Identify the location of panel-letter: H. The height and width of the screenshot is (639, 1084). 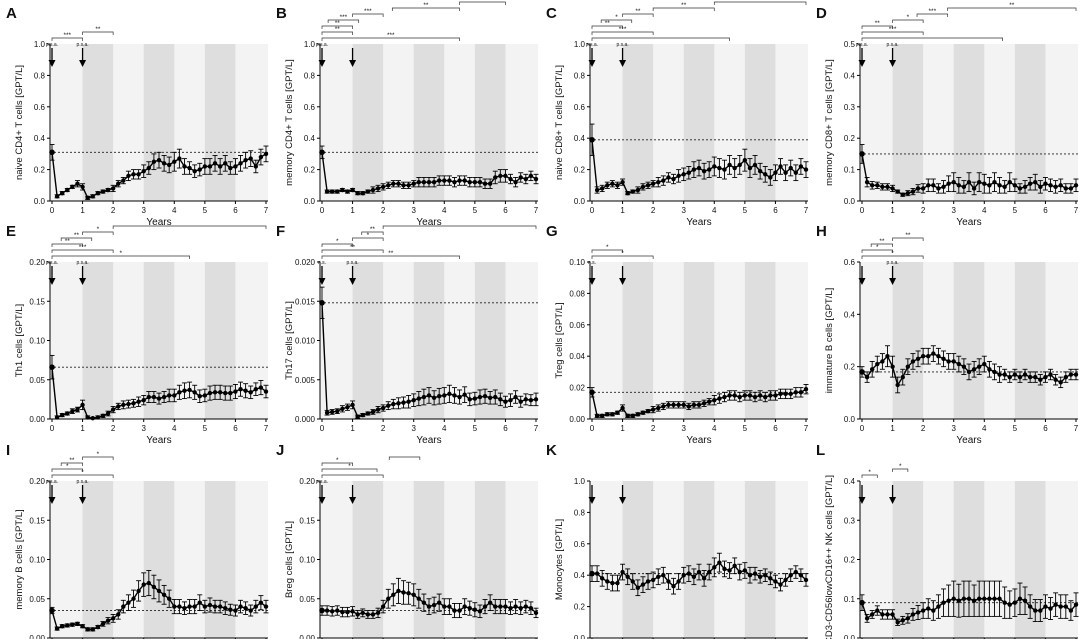
(821, 231).